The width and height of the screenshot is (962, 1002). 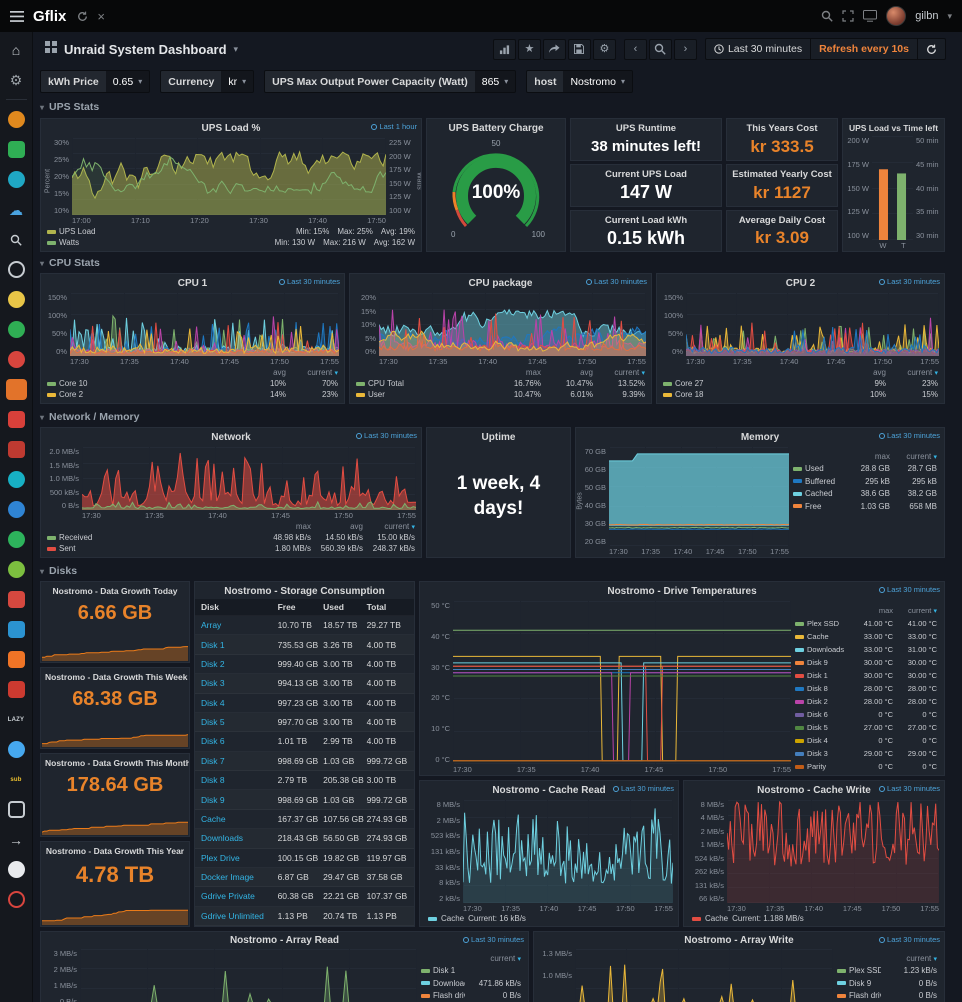 I want to click on panel-title: CPU 1, so click(x=192, y=283).